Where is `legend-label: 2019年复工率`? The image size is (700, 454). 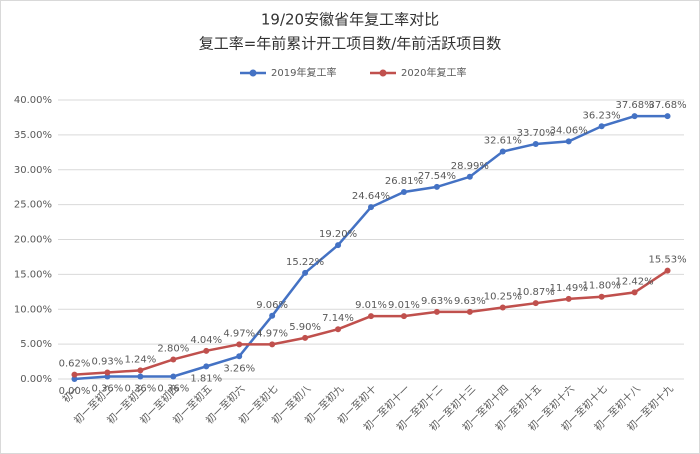
legend-label: 2019年复工率 is located at coordinates (303, 72).